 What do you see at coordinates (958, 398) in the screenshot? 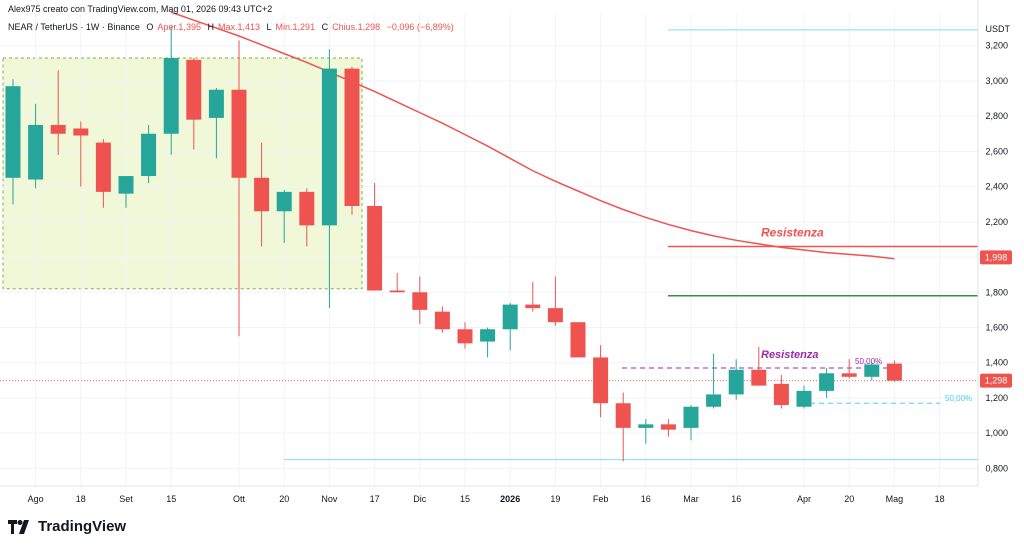
I see `fib-label-lower: 50,00%` at bounding box center [958, 398].